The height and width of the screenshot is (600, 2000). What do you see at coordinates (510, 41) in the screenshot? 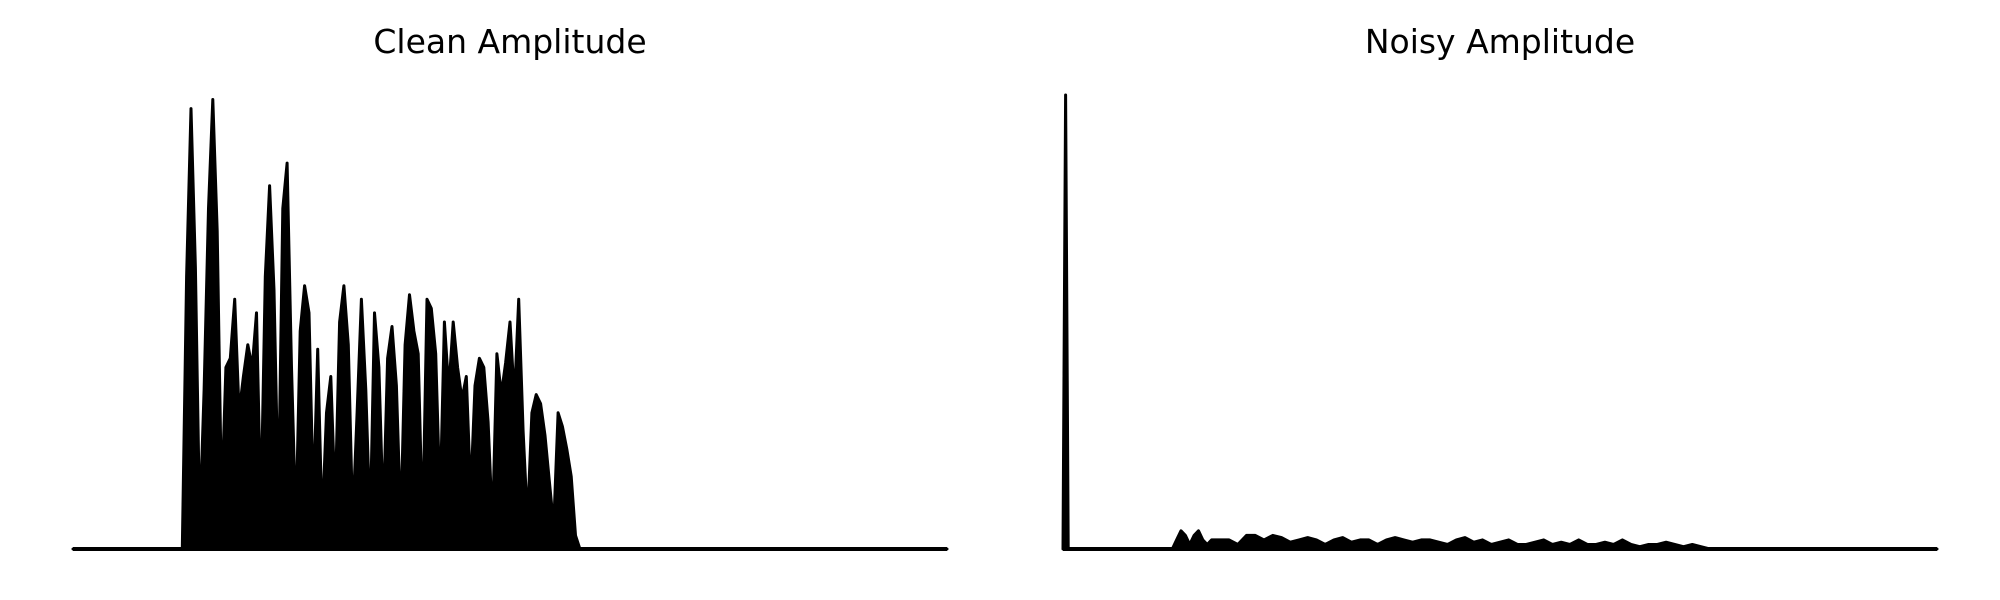
I see `chart-title-clean: Clean Amplitude` at bounding box center [510, 41].